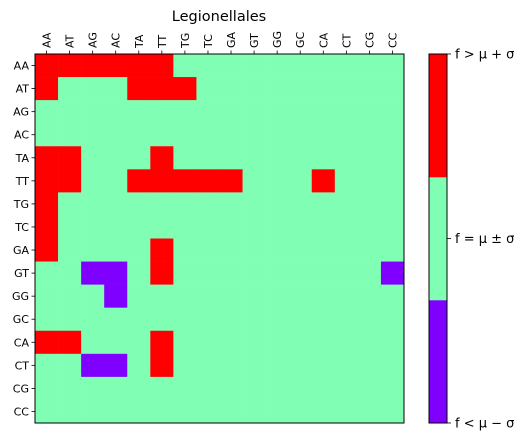 The image size is (525, 445). I want to click on x-tick-label: CT, so click(346, 40).